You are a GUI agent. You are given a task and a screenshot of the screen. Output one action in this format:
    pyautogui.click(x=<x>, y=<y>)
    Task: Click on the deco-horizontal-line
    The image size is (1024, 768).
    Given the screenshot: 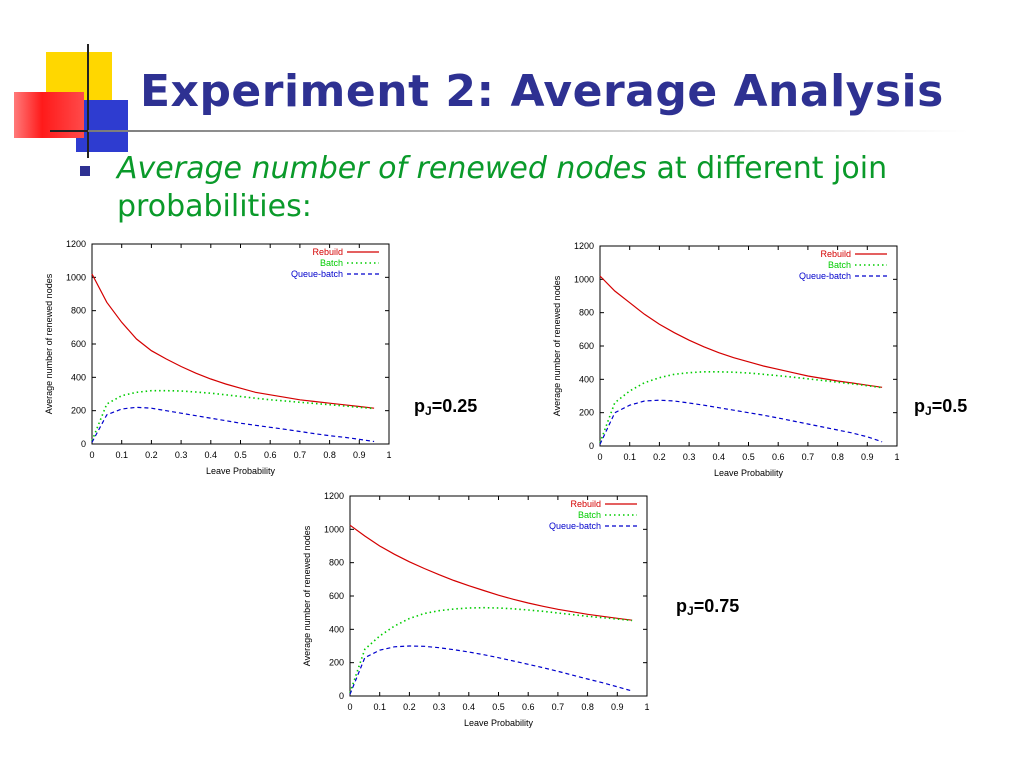 What is the action you would take?
    pyautogui.click(x=70, y=131)
    